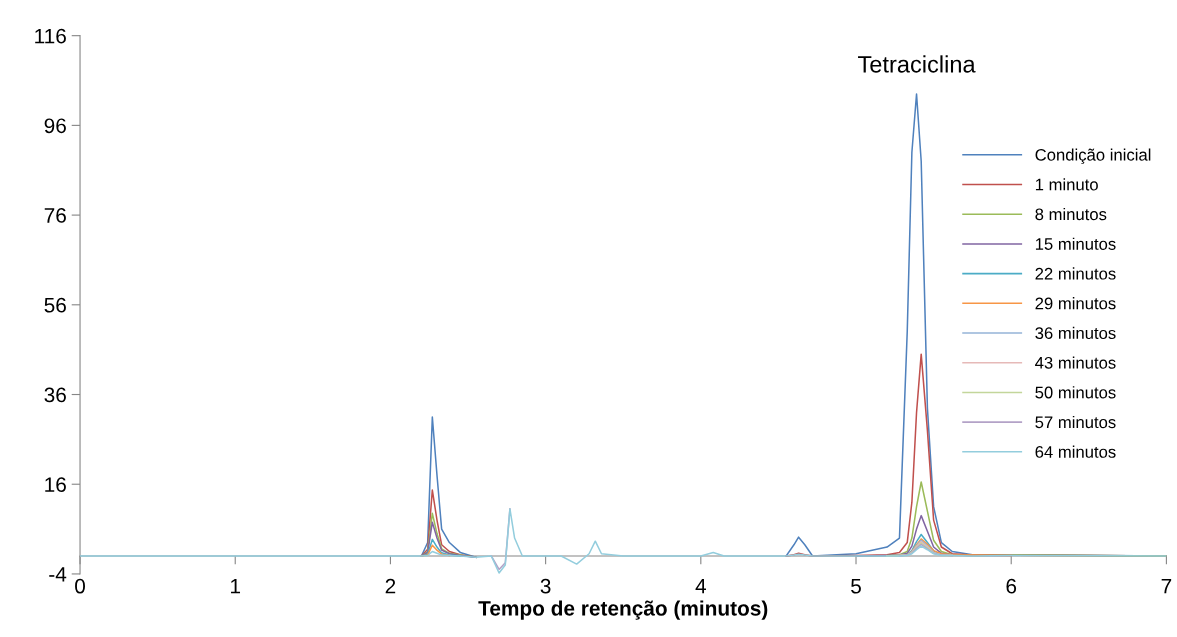 This screenshot has width=1177, height=637. I want to click on x-tick-label: 7, so click(1166, 586).